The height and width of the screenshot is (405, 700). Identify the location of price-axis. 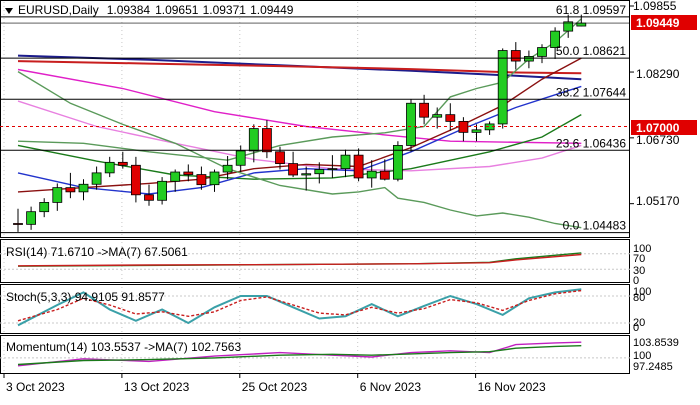
(632, 105).